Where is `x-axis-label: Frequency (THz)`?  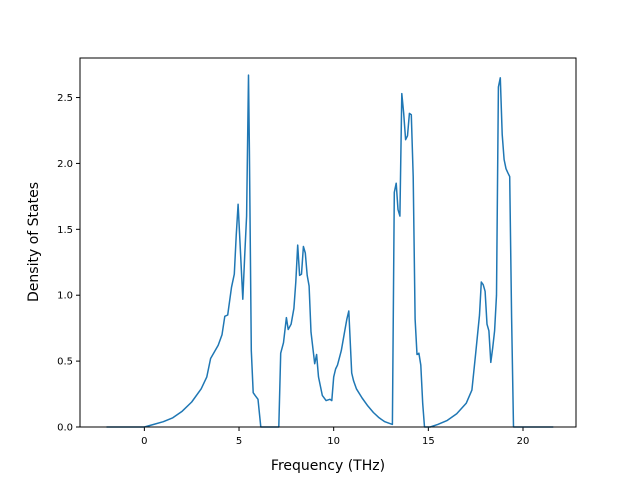
x-axis-label: Frequency (THz) is located at coordinates (328, 466).